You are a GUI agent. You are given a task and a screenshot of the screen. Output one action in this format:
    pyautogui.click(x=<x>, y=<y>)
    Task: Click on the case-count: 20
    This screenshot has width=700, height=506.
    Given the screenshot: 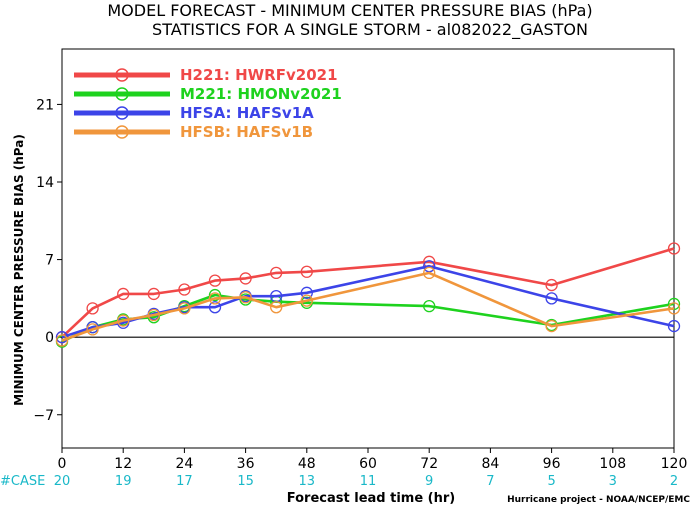 What is the action you would take?
    pyautogui.click(x=62, y=481)
    